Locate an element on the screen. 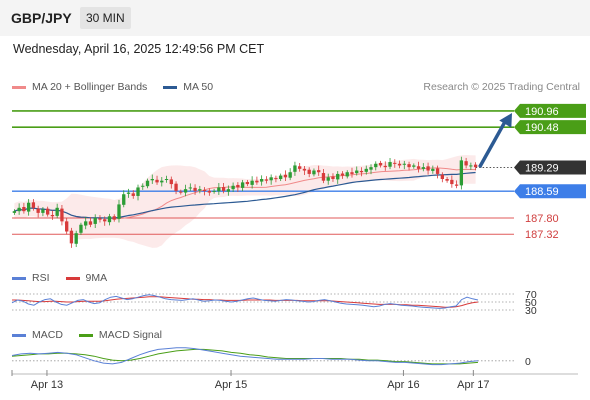  symbol-label: GBP/JPY is located at coordinates (41, 18).